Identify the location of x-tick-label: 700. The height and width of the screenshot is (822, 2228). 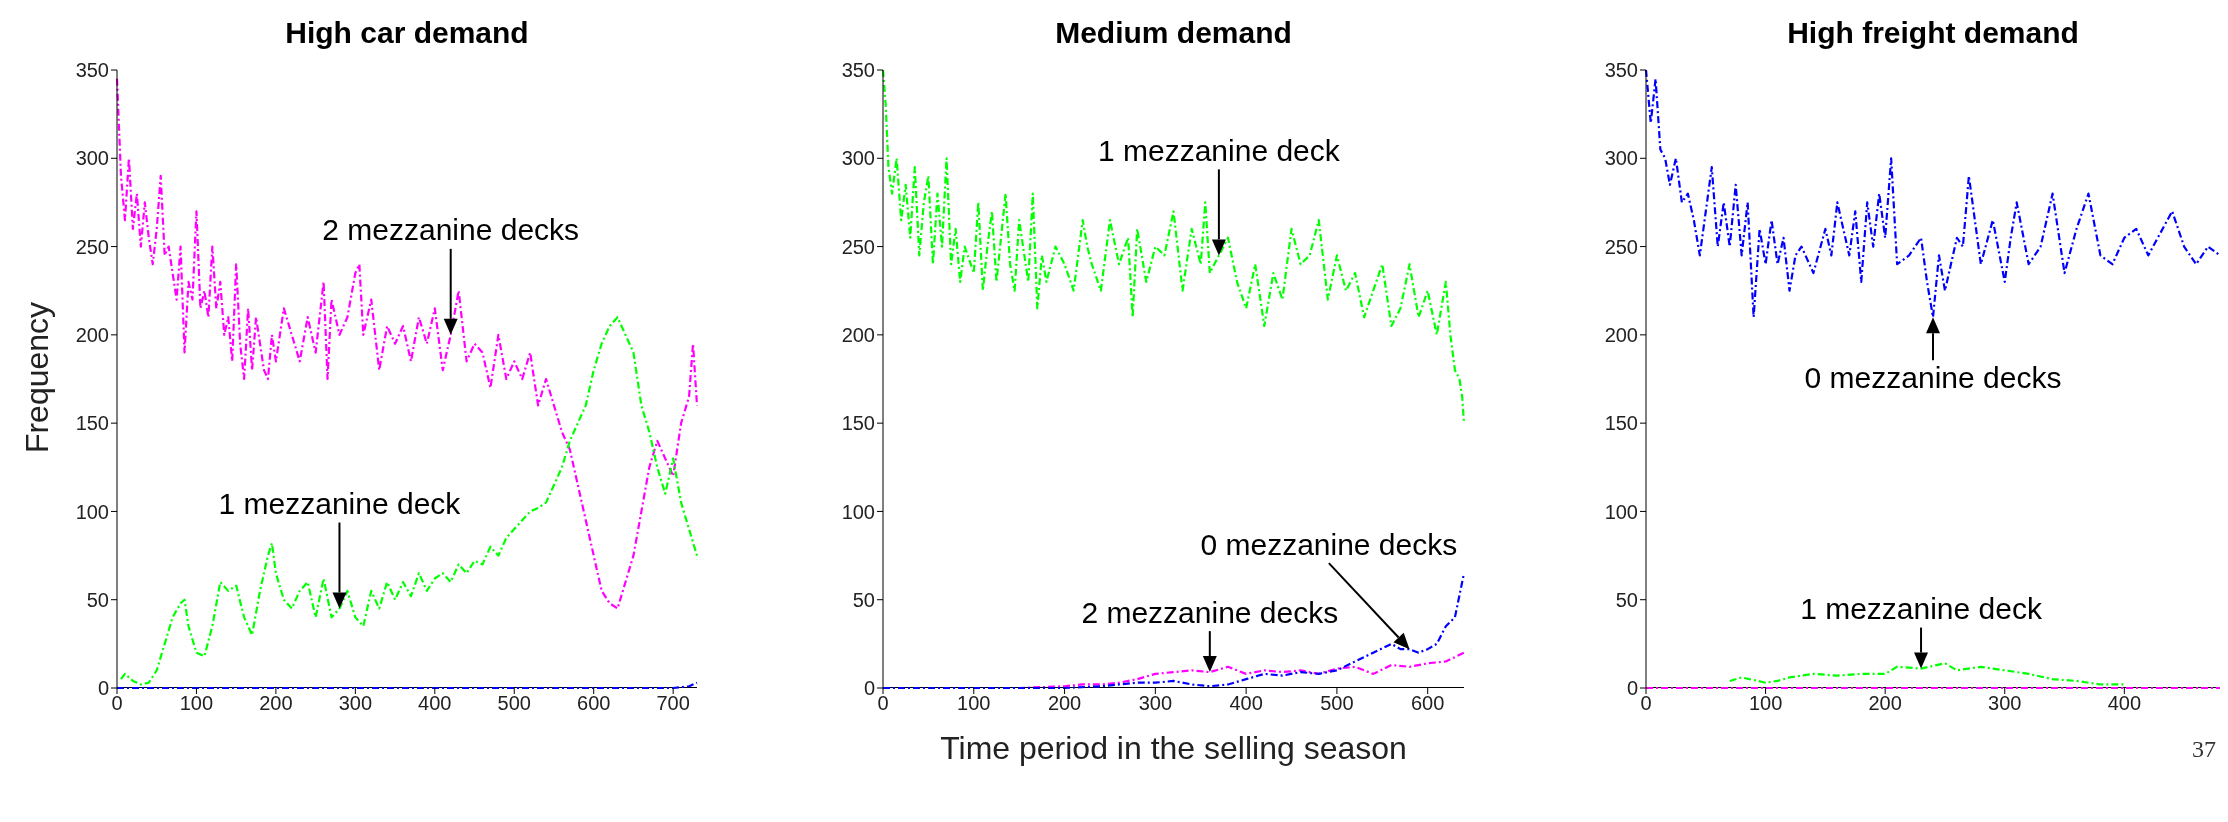
(673, 703).